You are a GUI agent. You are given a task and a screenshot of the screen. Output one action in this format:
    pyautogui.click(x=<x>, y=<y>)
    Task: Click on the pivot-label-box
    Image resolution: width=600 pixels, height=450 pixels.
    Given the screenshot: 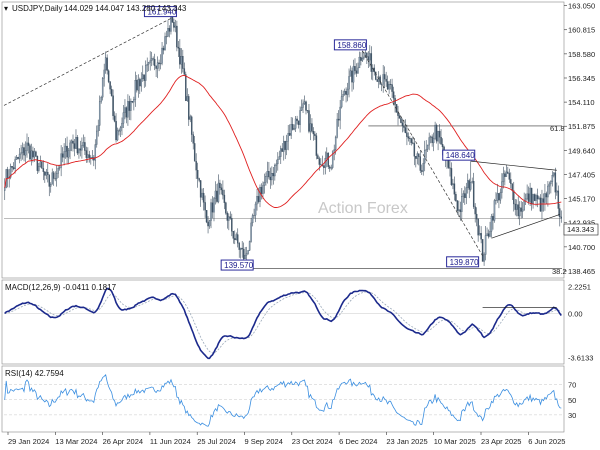 What is the action you would take?
    pyautogui.click(x=237, y=265)
    